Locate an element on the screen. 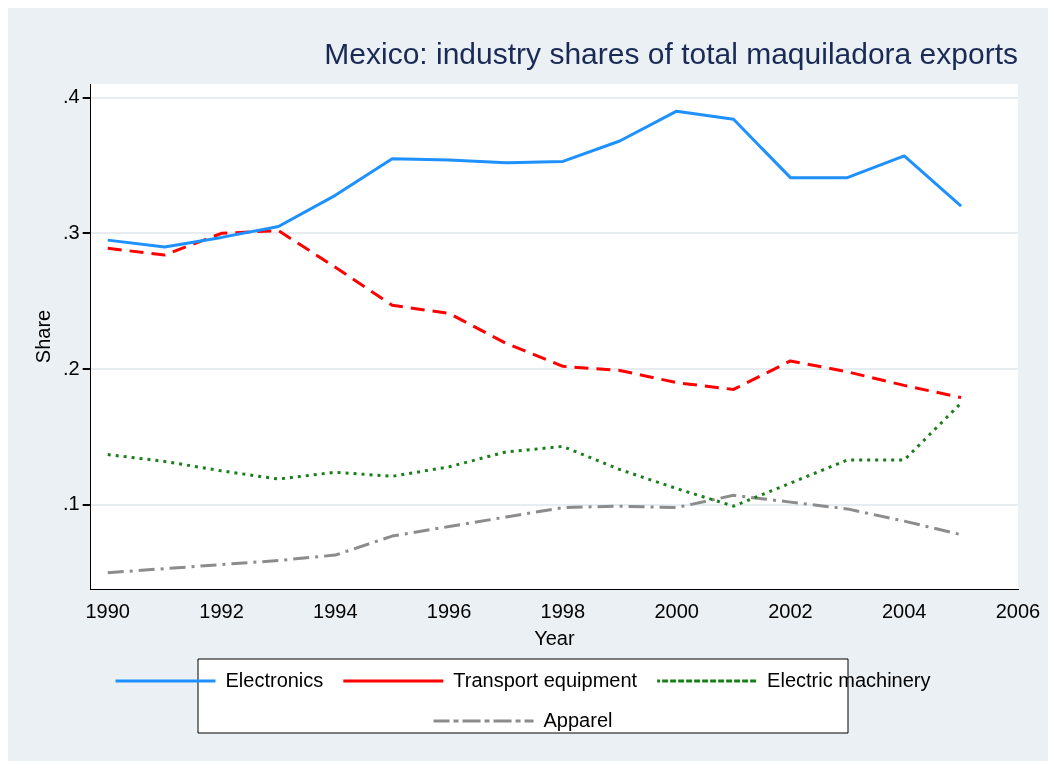 Image resolution: width=1054 pixels, height=769 pixels. x-tick-label: 1992 is located at coordinates (221, 610).